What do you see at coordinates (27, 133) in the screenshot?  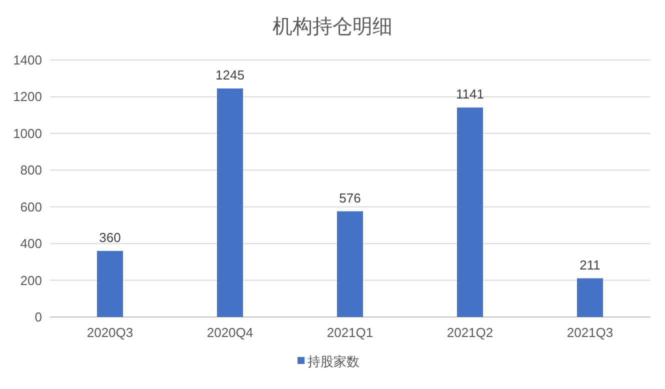 I see `y-tick-label: 1000` at bounding box center [27, 133].